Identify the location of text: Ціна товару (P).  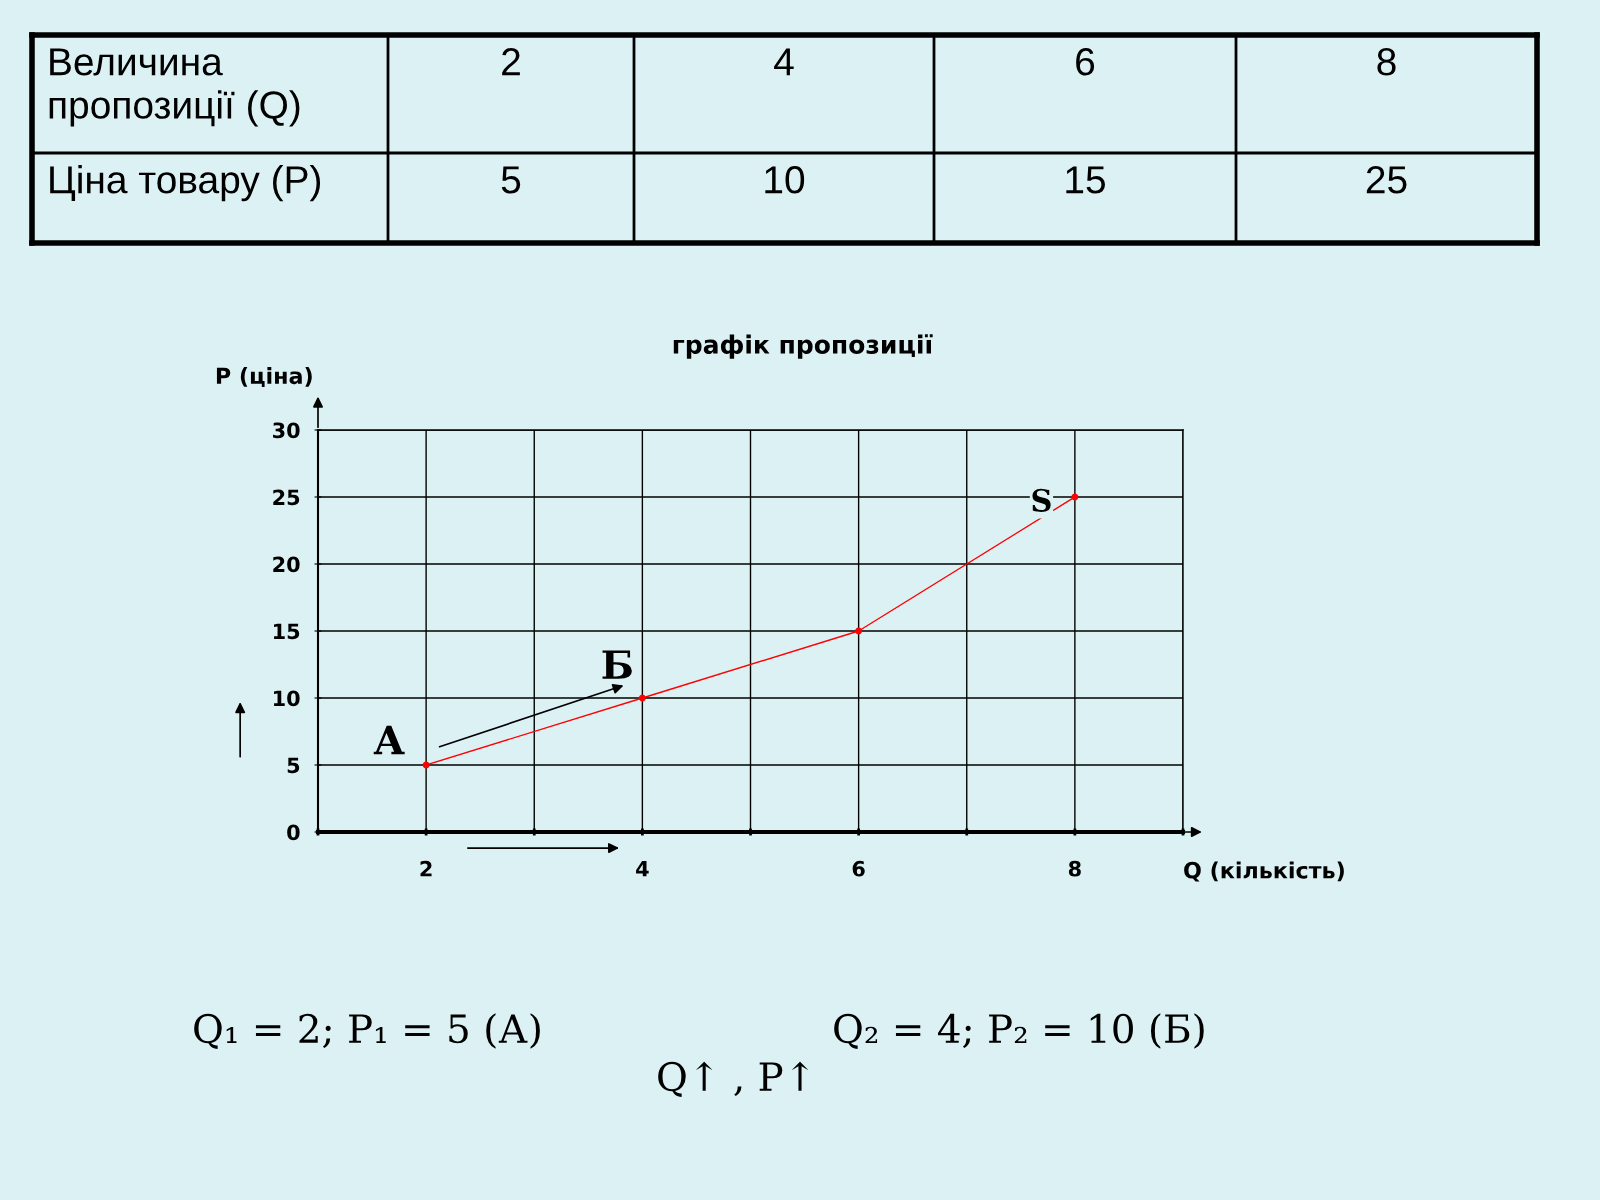
(185, 183).